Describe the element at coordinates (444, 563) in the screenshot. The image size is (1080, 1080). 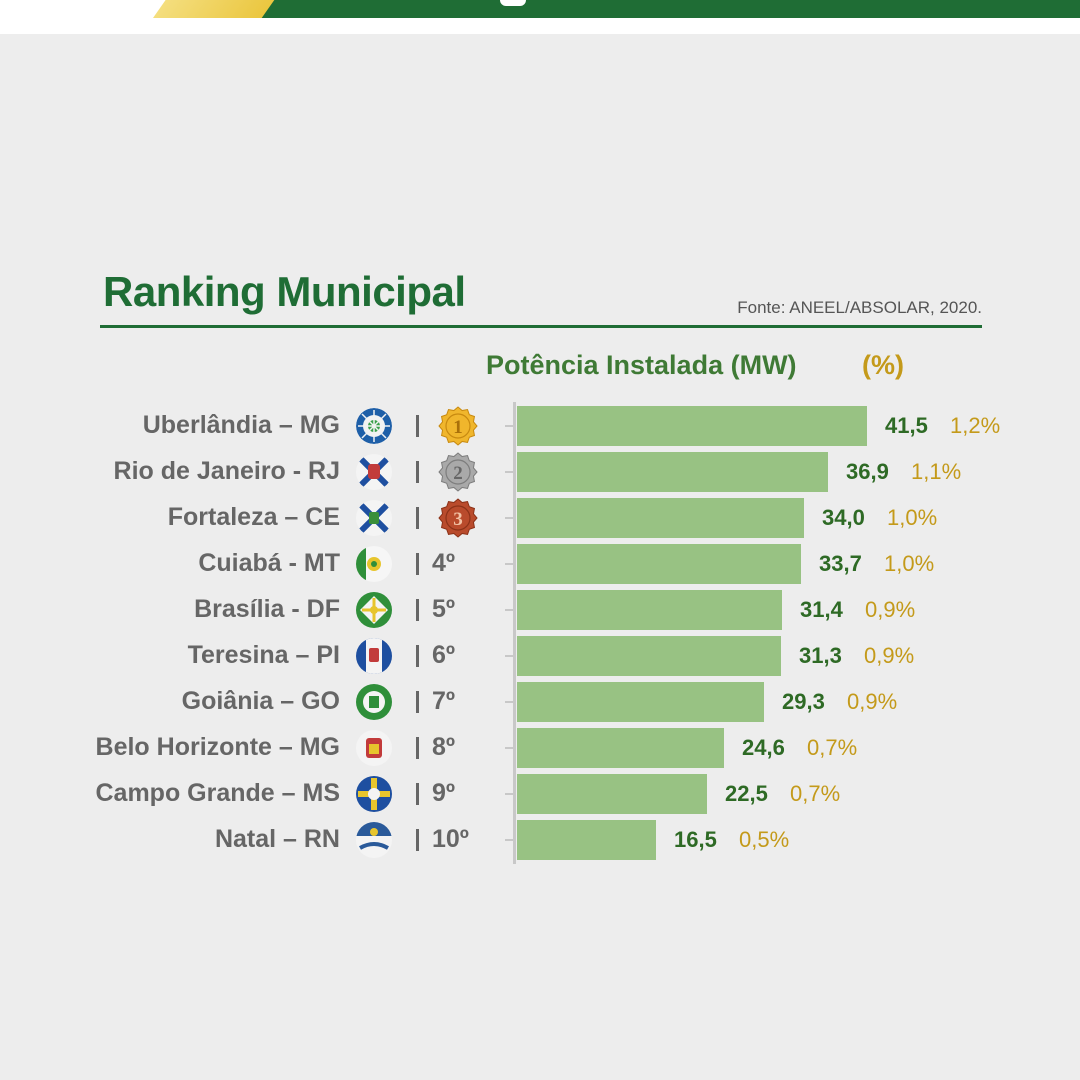
I see `rank-label: 4º` at that location.